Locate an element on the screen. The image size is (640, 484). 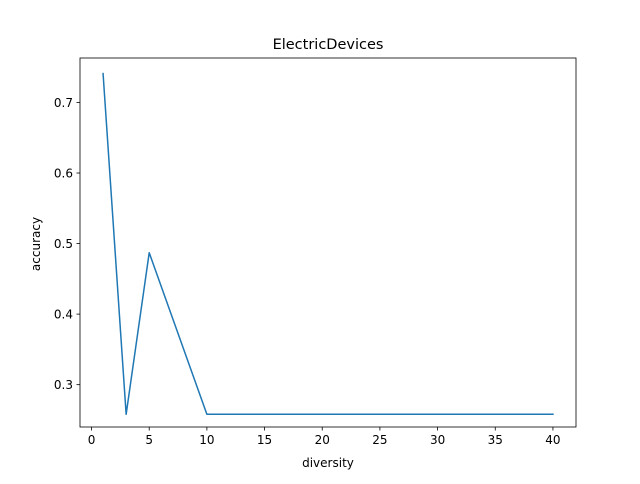
y-tick-label: 0.7 is located at coordinates (63, 103).